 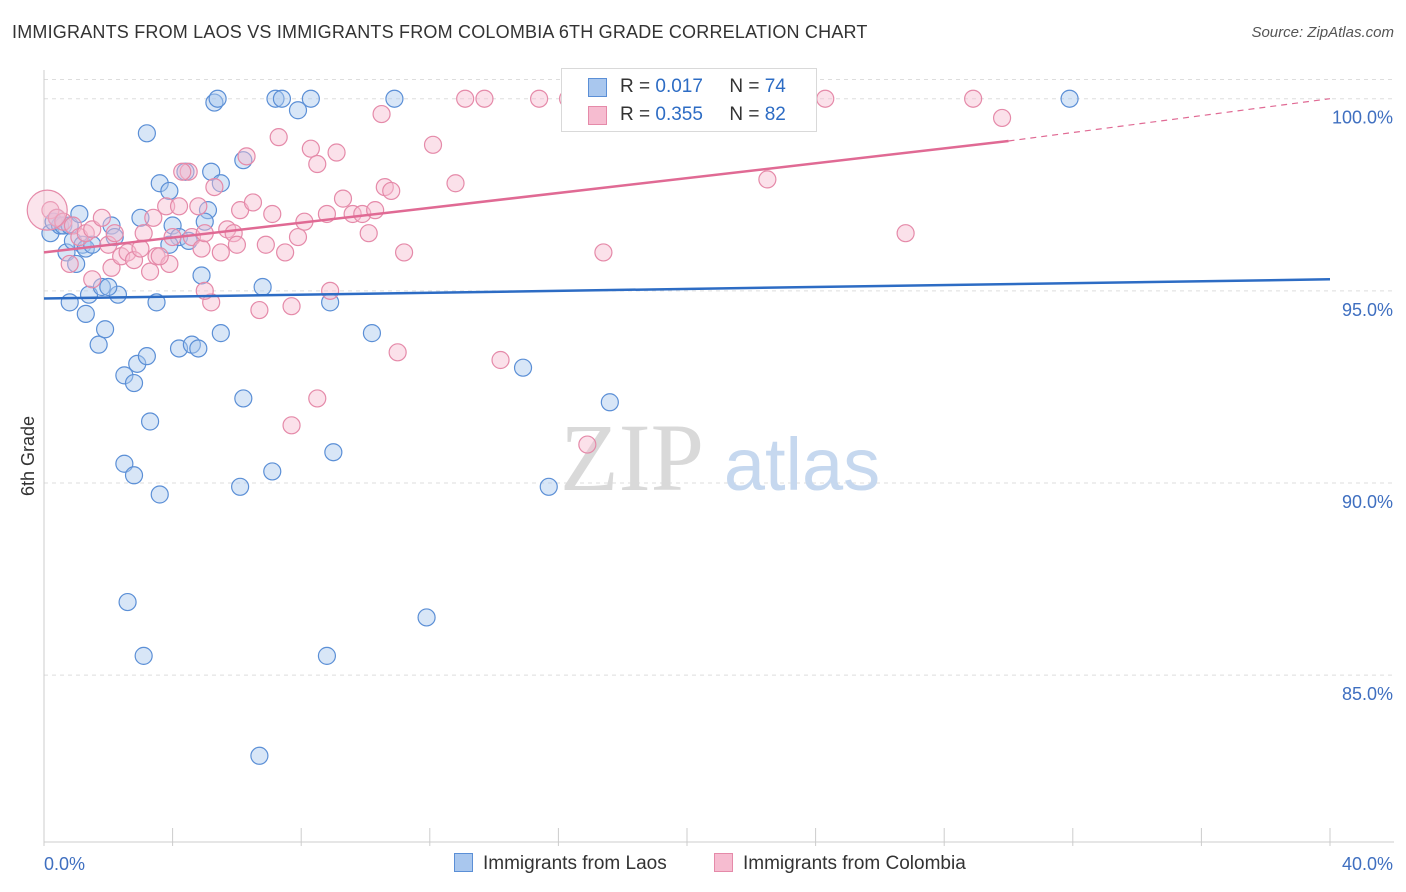 I want to click on bottom-legend-colombia: Immigrants from Colombia, so click(x=840, y=864).